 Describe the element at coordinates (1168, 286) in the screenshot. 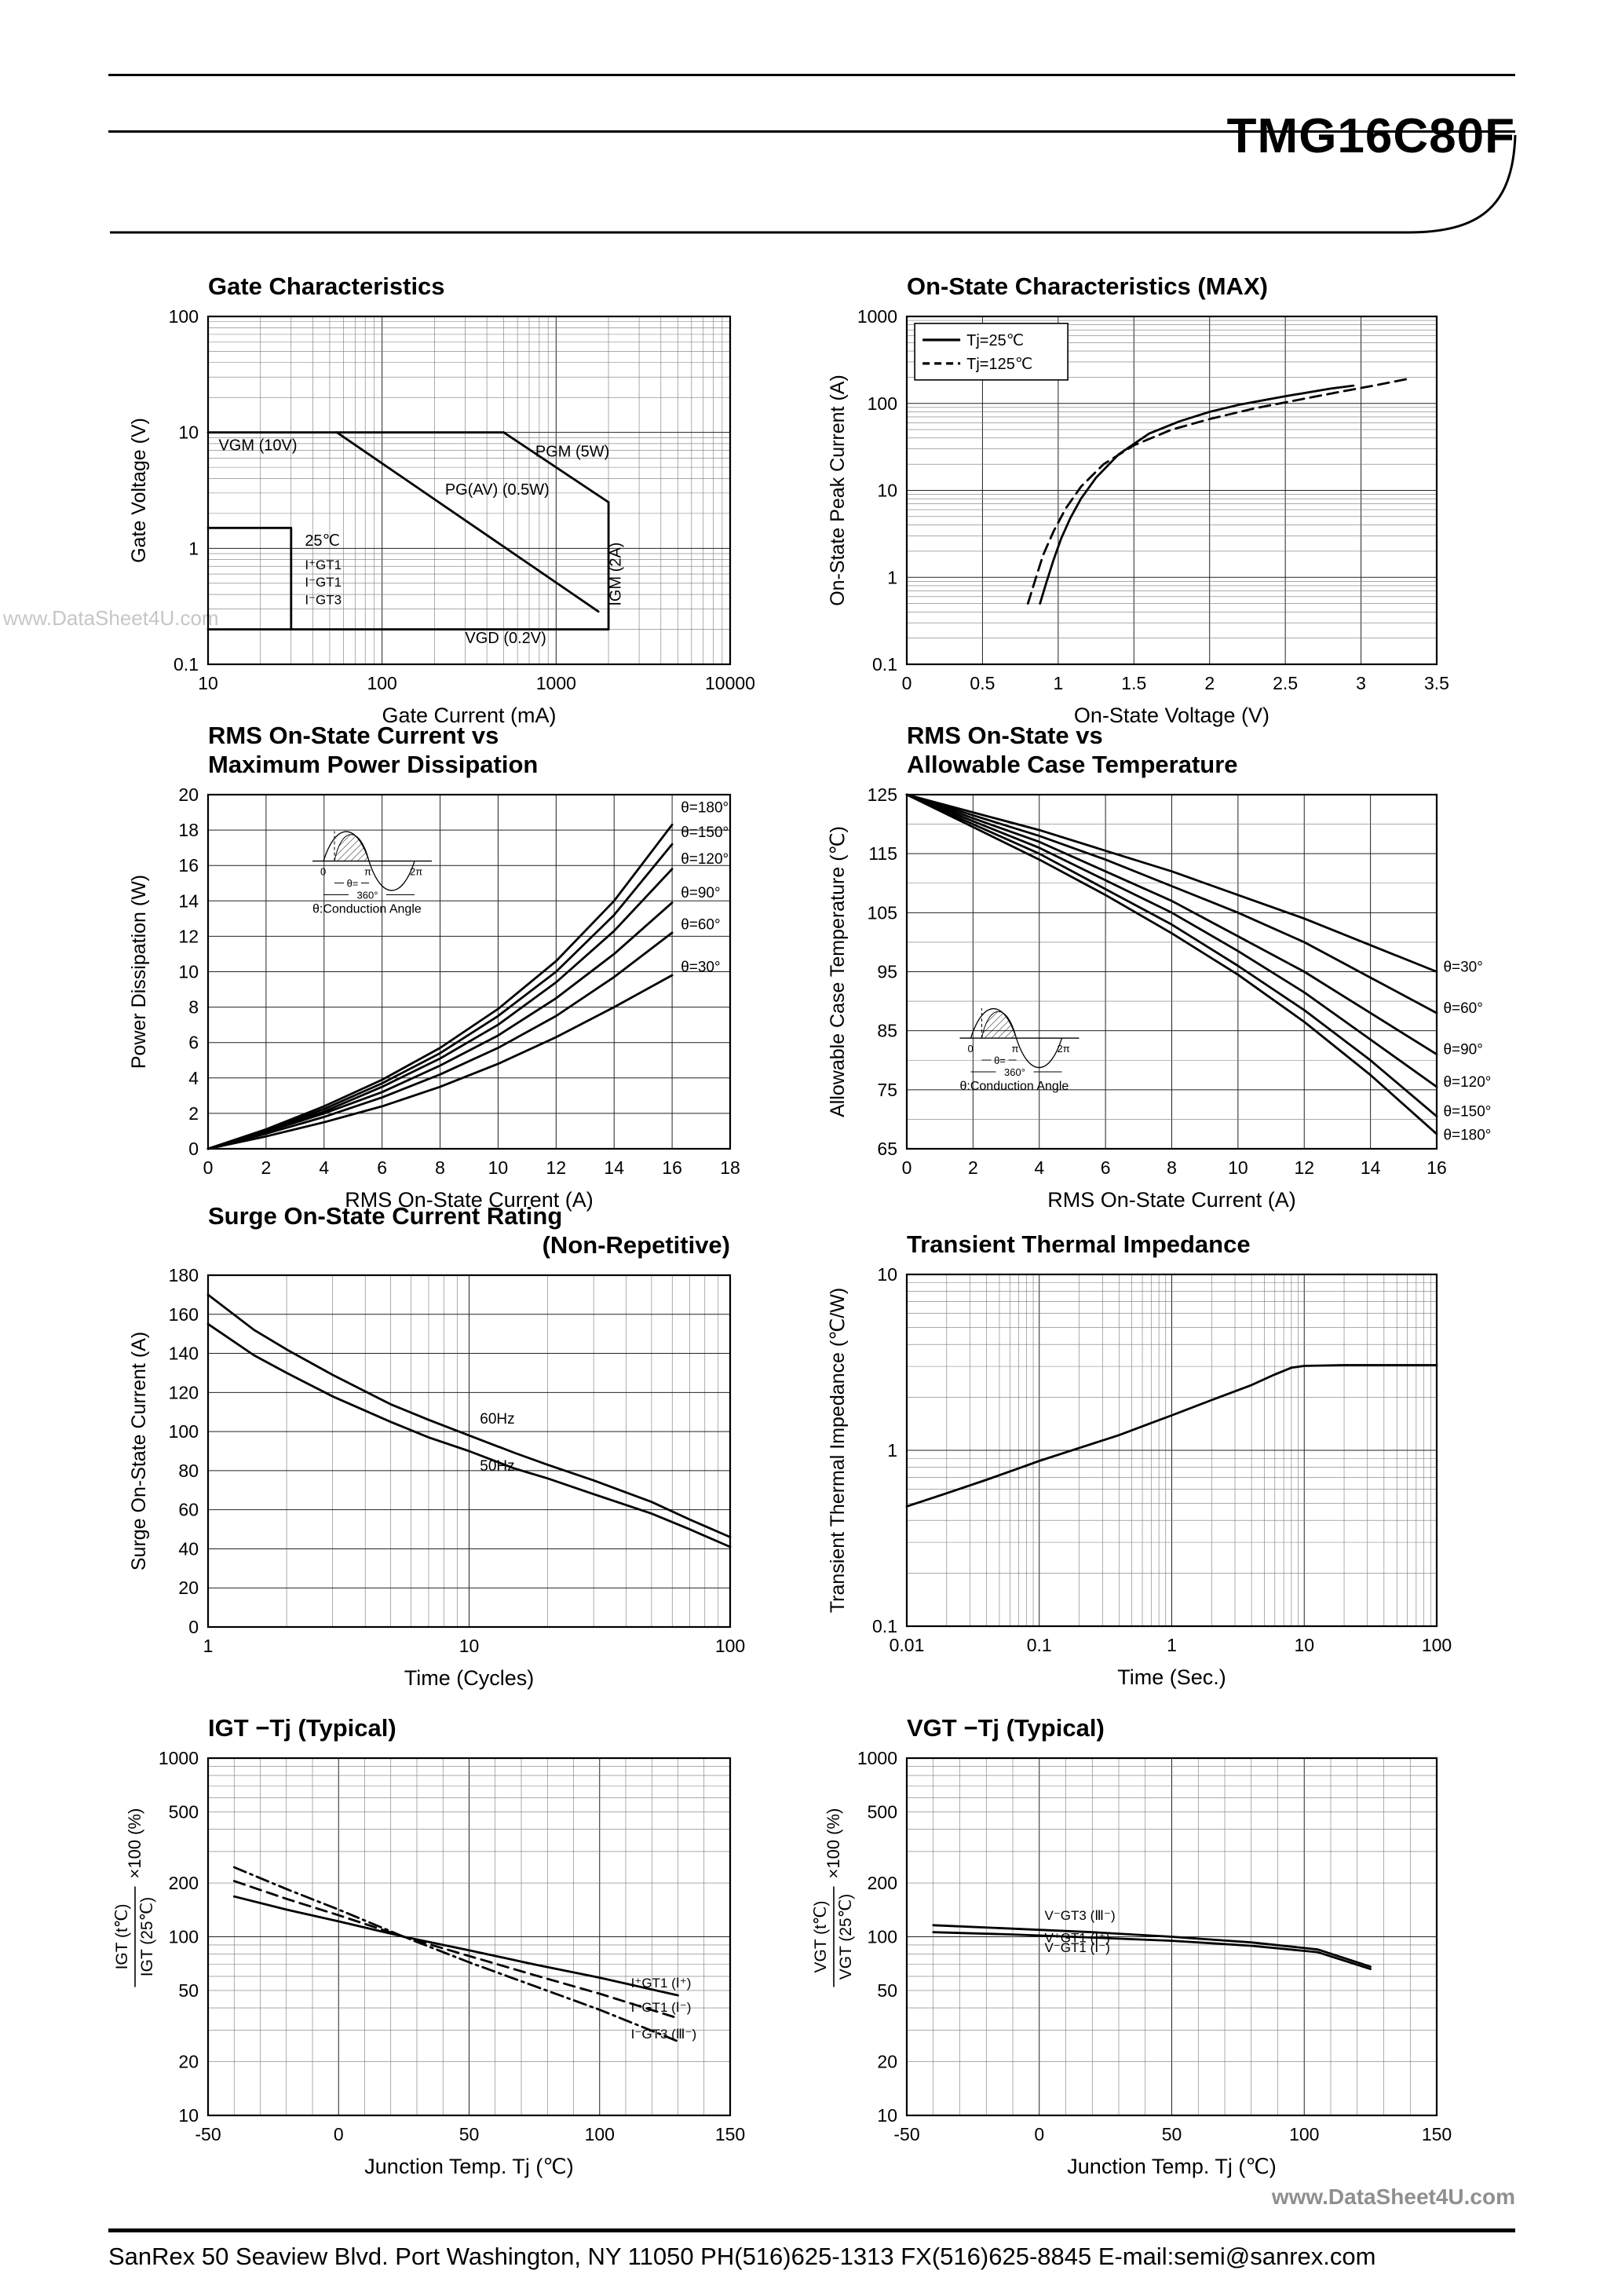

I see `chart-title: On-State Characteristics (MAX)` at that location.